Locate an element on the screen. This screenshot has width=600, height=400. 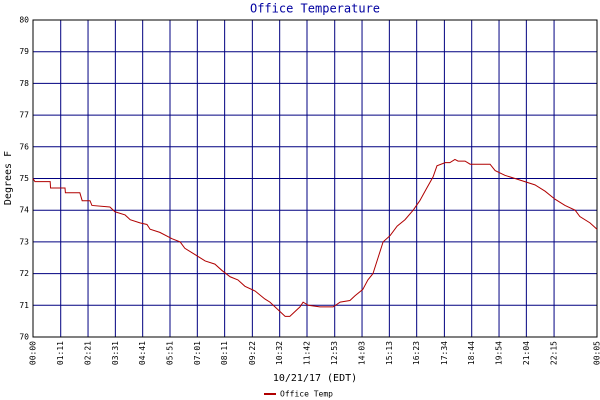
legend-label: Office Temp is located at coordinates (306, 394).